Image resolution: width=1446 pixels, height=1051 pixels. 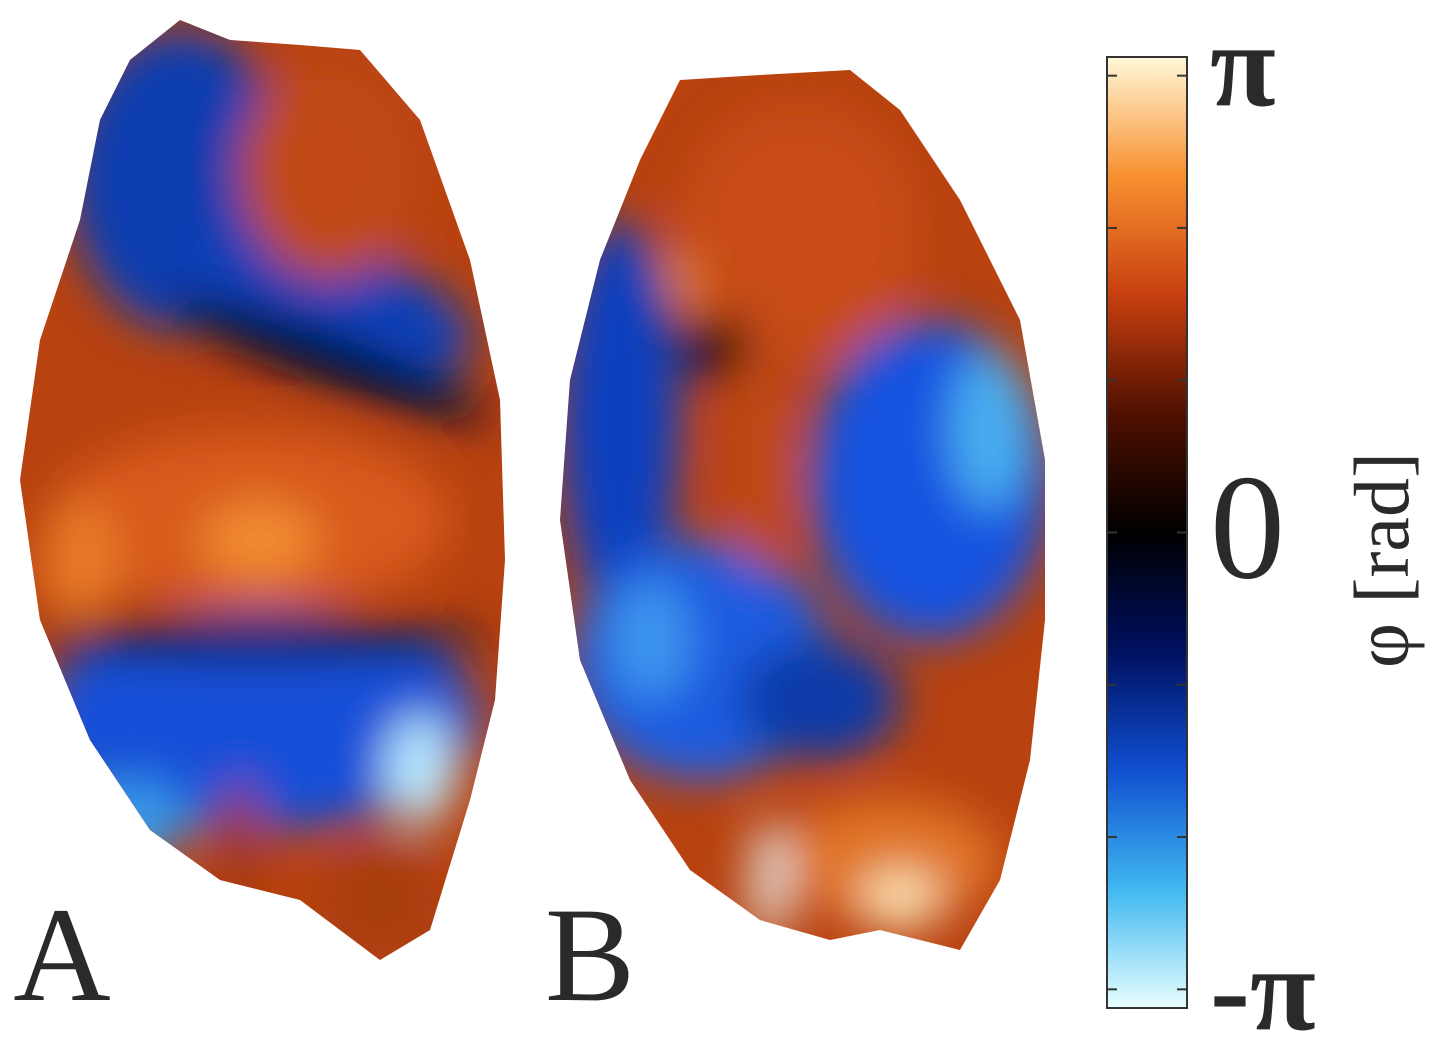 I want to click on panel-label: A, so click(x=62, y=955).